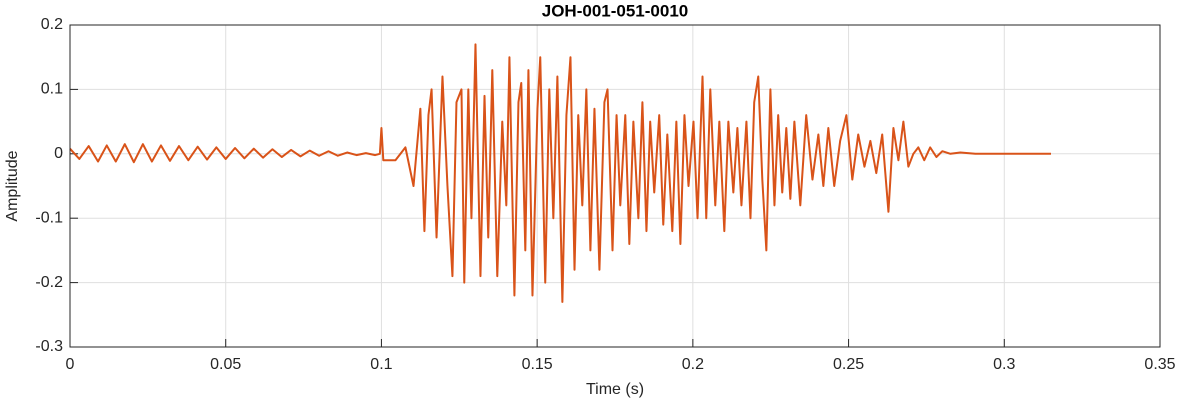 Image resolution: width=1182 pixels, height=404 pixels. Describe the element at coordinates (49, 346) in the screenshot. I see `y-tick-label: -0.3` at that location.